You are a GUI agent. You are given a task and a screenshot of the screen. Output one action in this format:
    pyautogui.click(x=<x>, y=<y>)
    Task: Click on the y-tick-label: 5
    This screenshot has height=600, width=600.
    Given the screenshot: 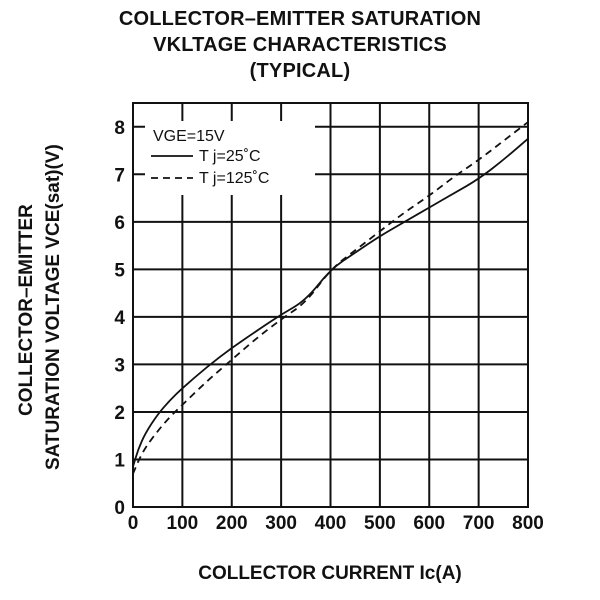 What is the action you would take?
    pyautogui.click(x=119, y=270)
    